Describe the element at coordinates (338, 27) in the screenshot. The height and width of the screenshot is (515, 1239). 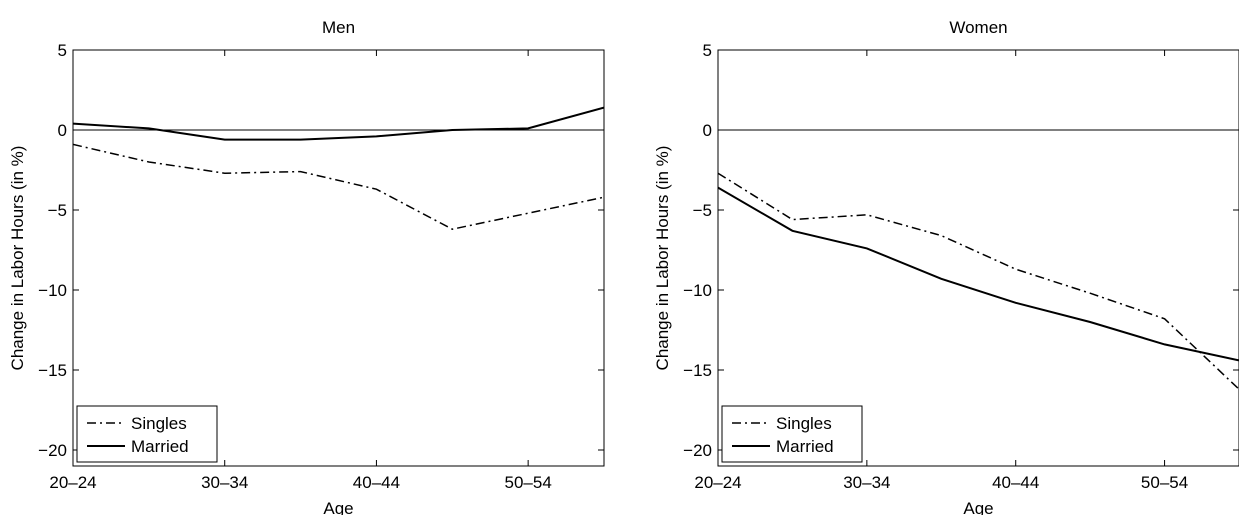
I see `panel-title: Men` at that location.